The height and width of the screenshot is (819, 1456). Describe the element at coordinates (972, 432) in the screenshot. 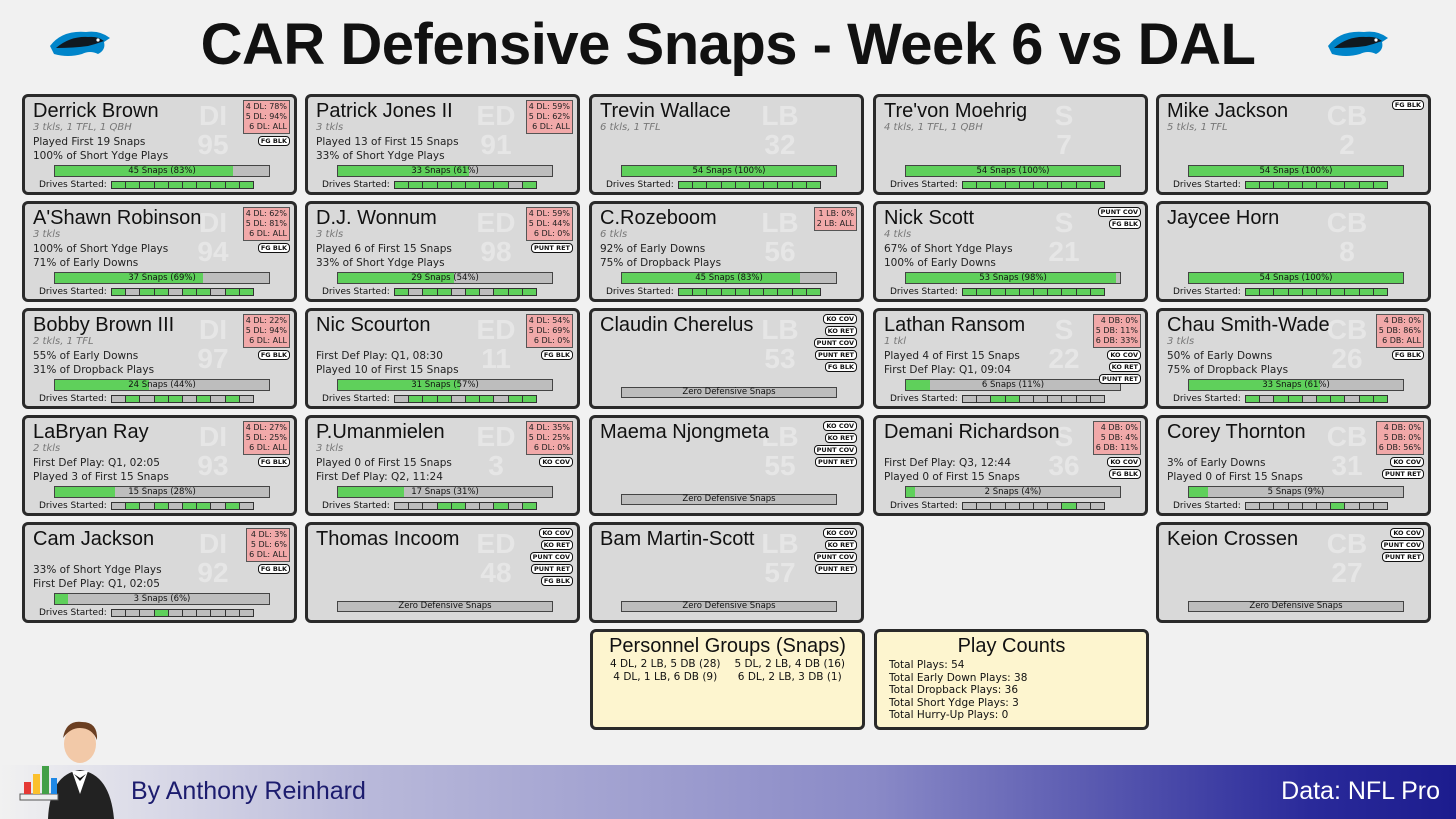

I see `player-name: Demani Richardson` at that location.